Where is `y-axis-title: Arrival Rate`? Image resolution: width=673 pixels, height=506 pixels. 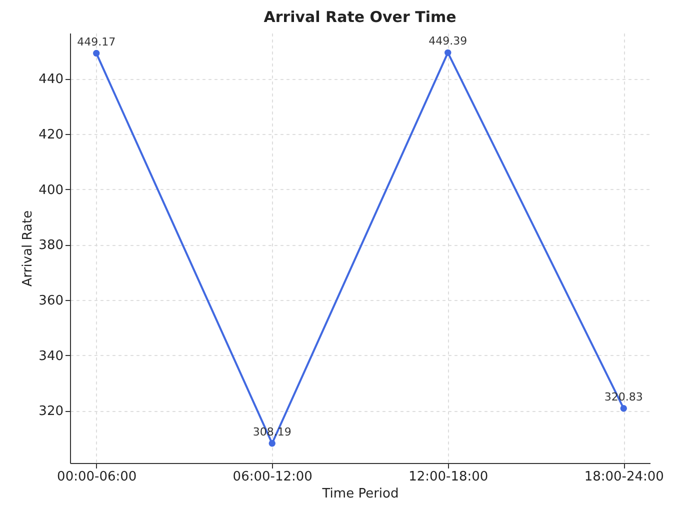 y-axis-title: Arrival Rate is located at coordinates (28, 248).